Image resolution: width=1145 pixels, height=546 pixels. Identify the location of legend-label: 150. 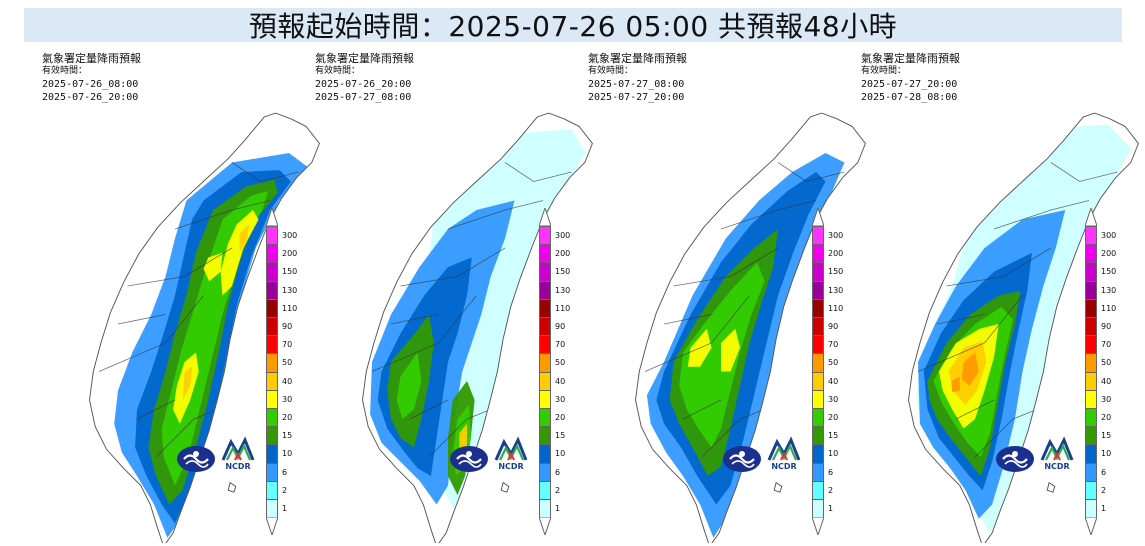
(1109, 272).